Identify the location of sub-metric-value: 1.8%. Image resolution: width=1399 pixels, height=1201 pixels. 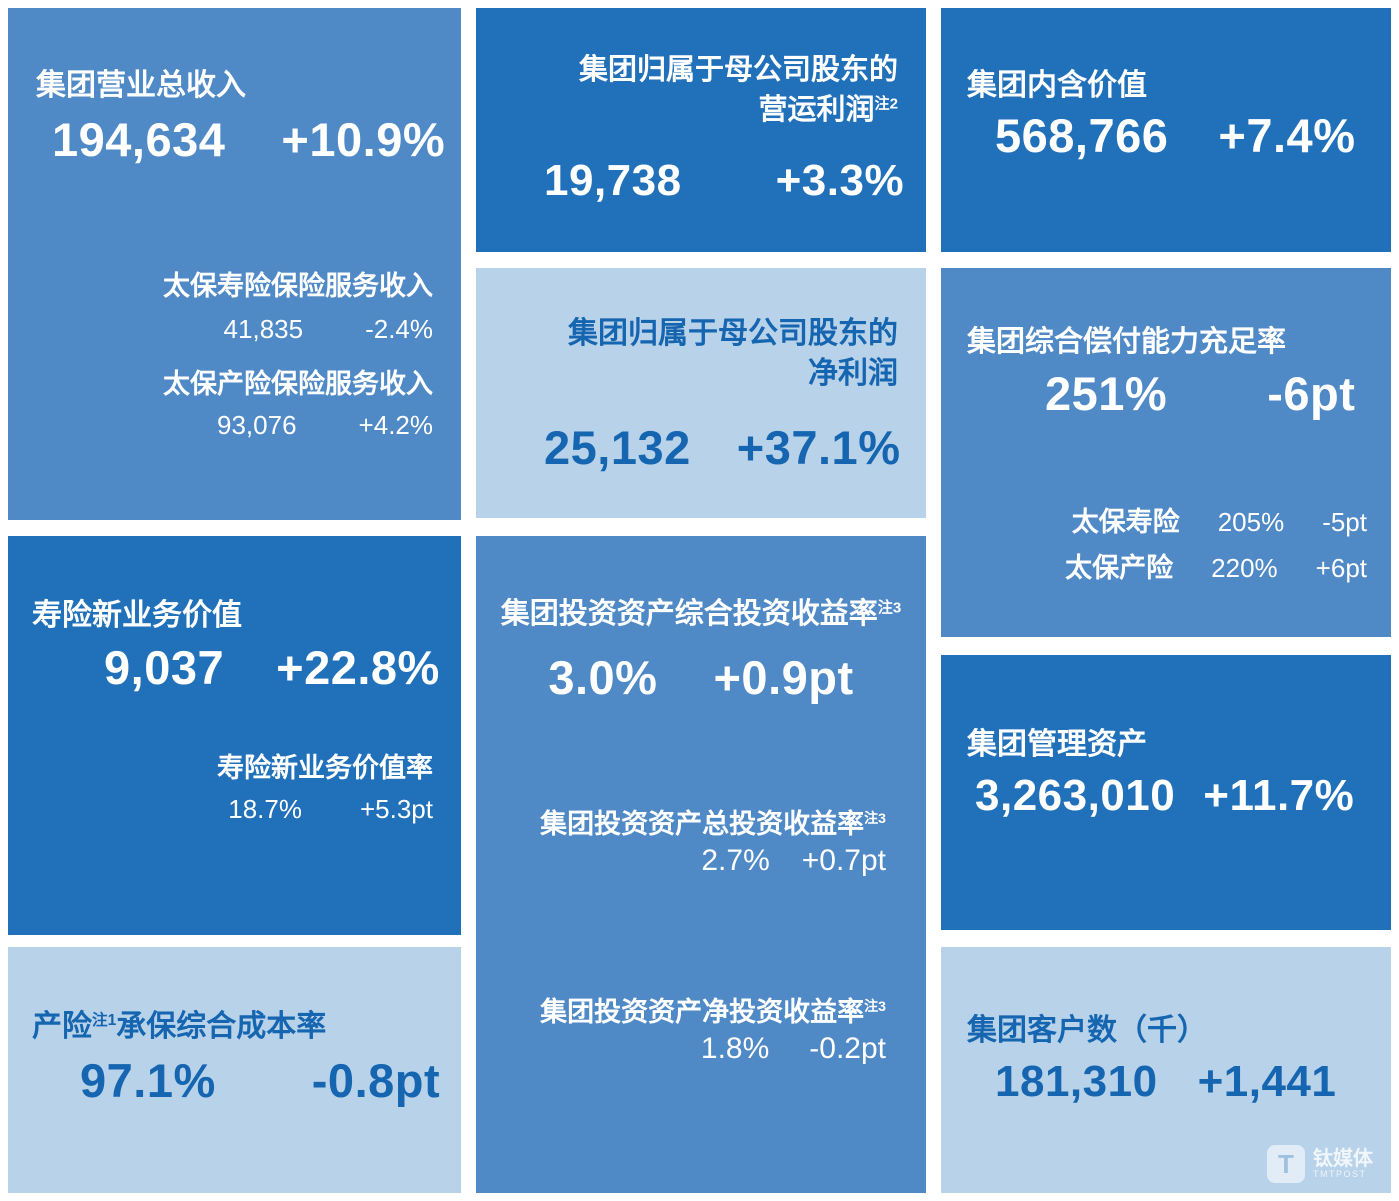
(735, 1048).